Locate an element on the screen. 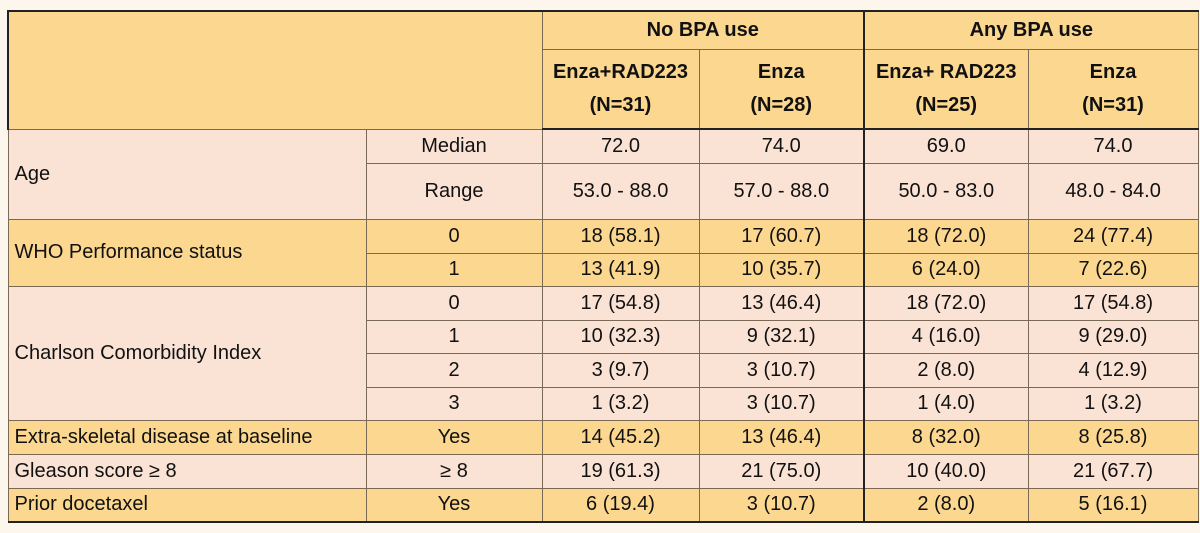 The height and width of the screenshot is (533, 1200). cell-value: 50.0 - 83.0 is located at coordinates (946, 191).